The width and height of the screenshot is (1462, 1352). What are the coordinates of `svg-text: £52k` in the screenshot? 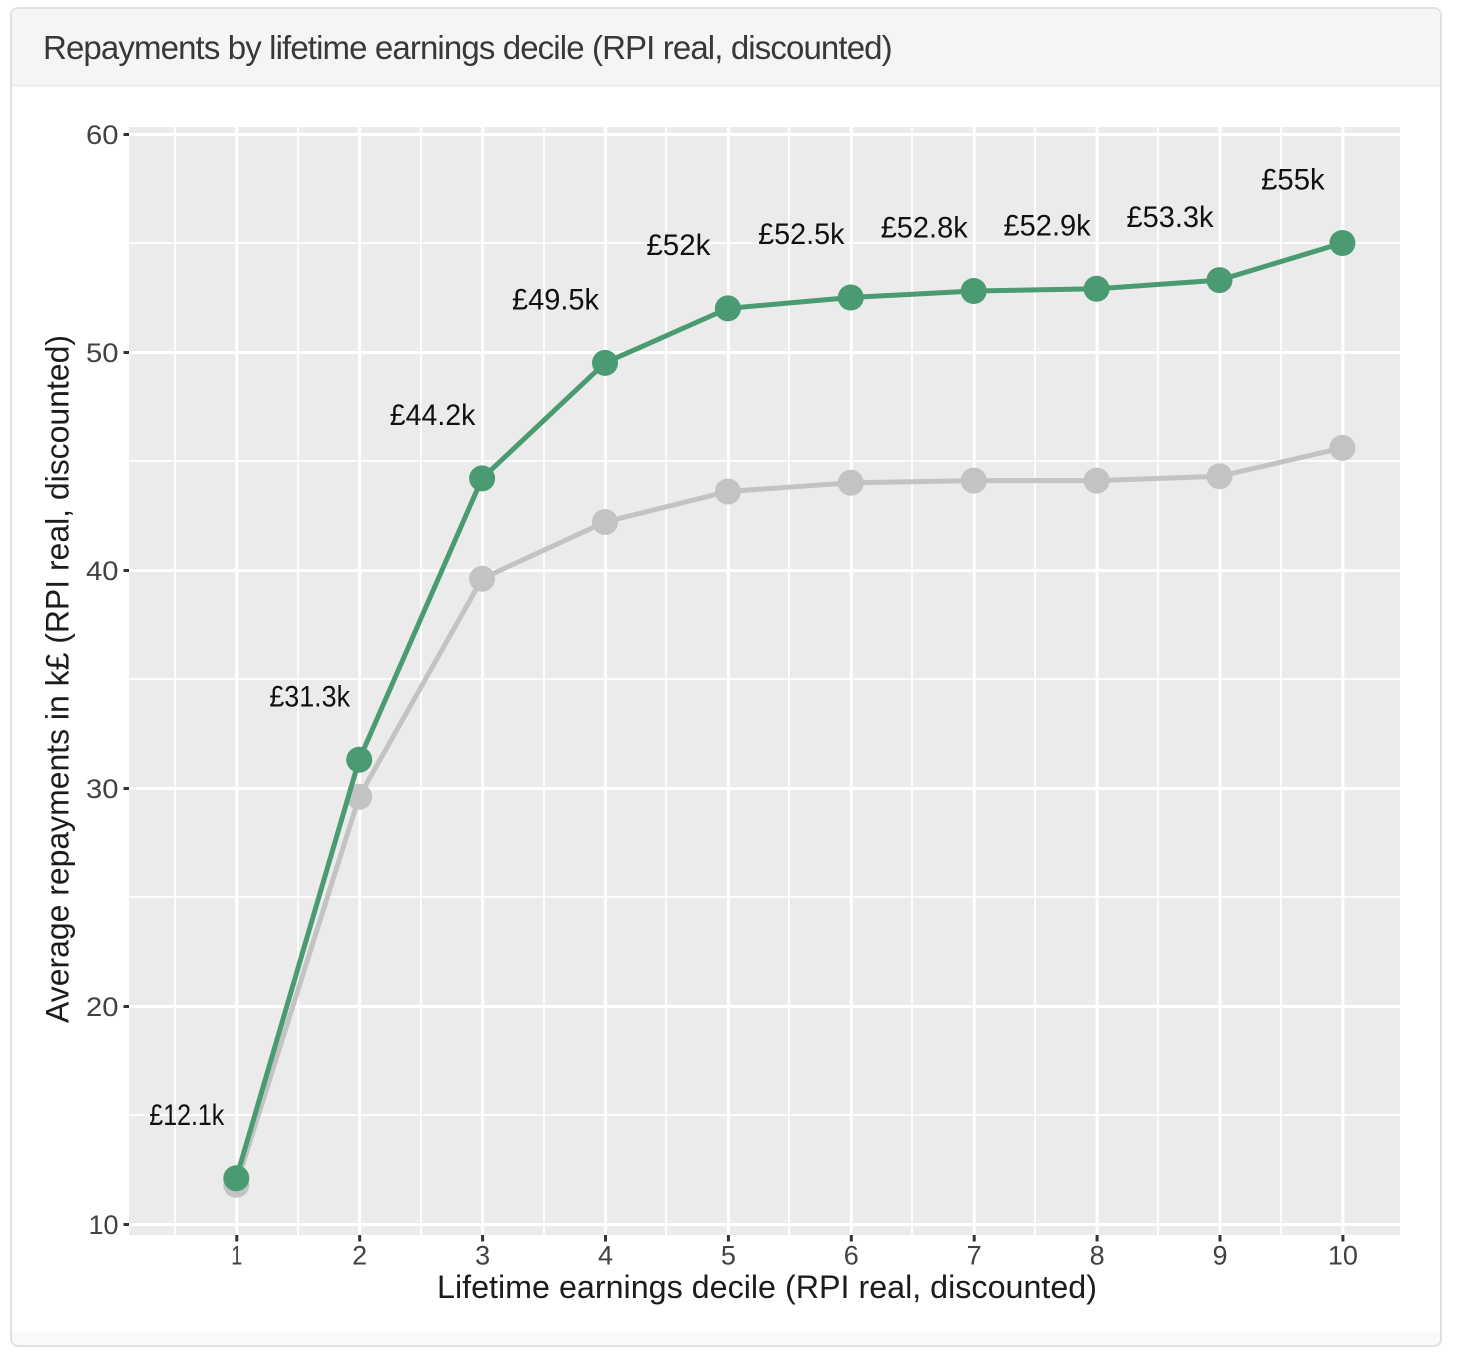 It's located at (678, 245).